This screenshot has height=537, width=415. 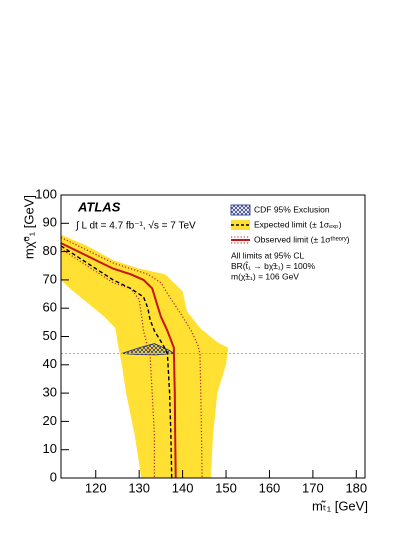 I want to click on subtitle: ∫ L dt = 4.7 fb⁻¹, √s = 7 TeV, so click(x=135, y=226).